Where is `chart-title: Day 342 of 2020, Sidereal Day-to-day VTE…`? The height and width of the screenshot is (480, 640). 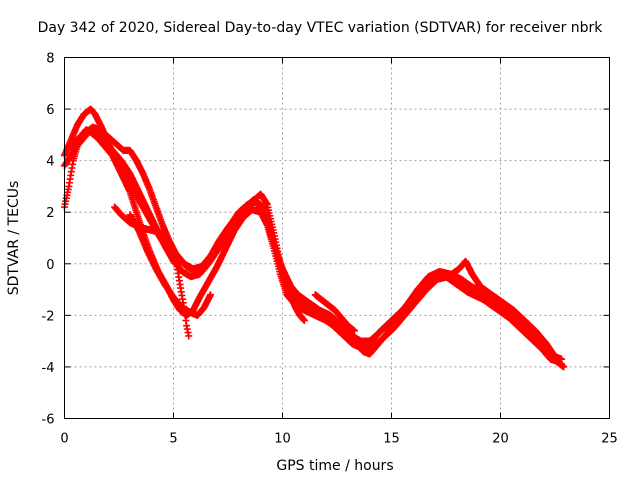
chart-title: Day 342 of 2020, Sidereal Day-to-day VTE… is located at coordinates (321, 28).